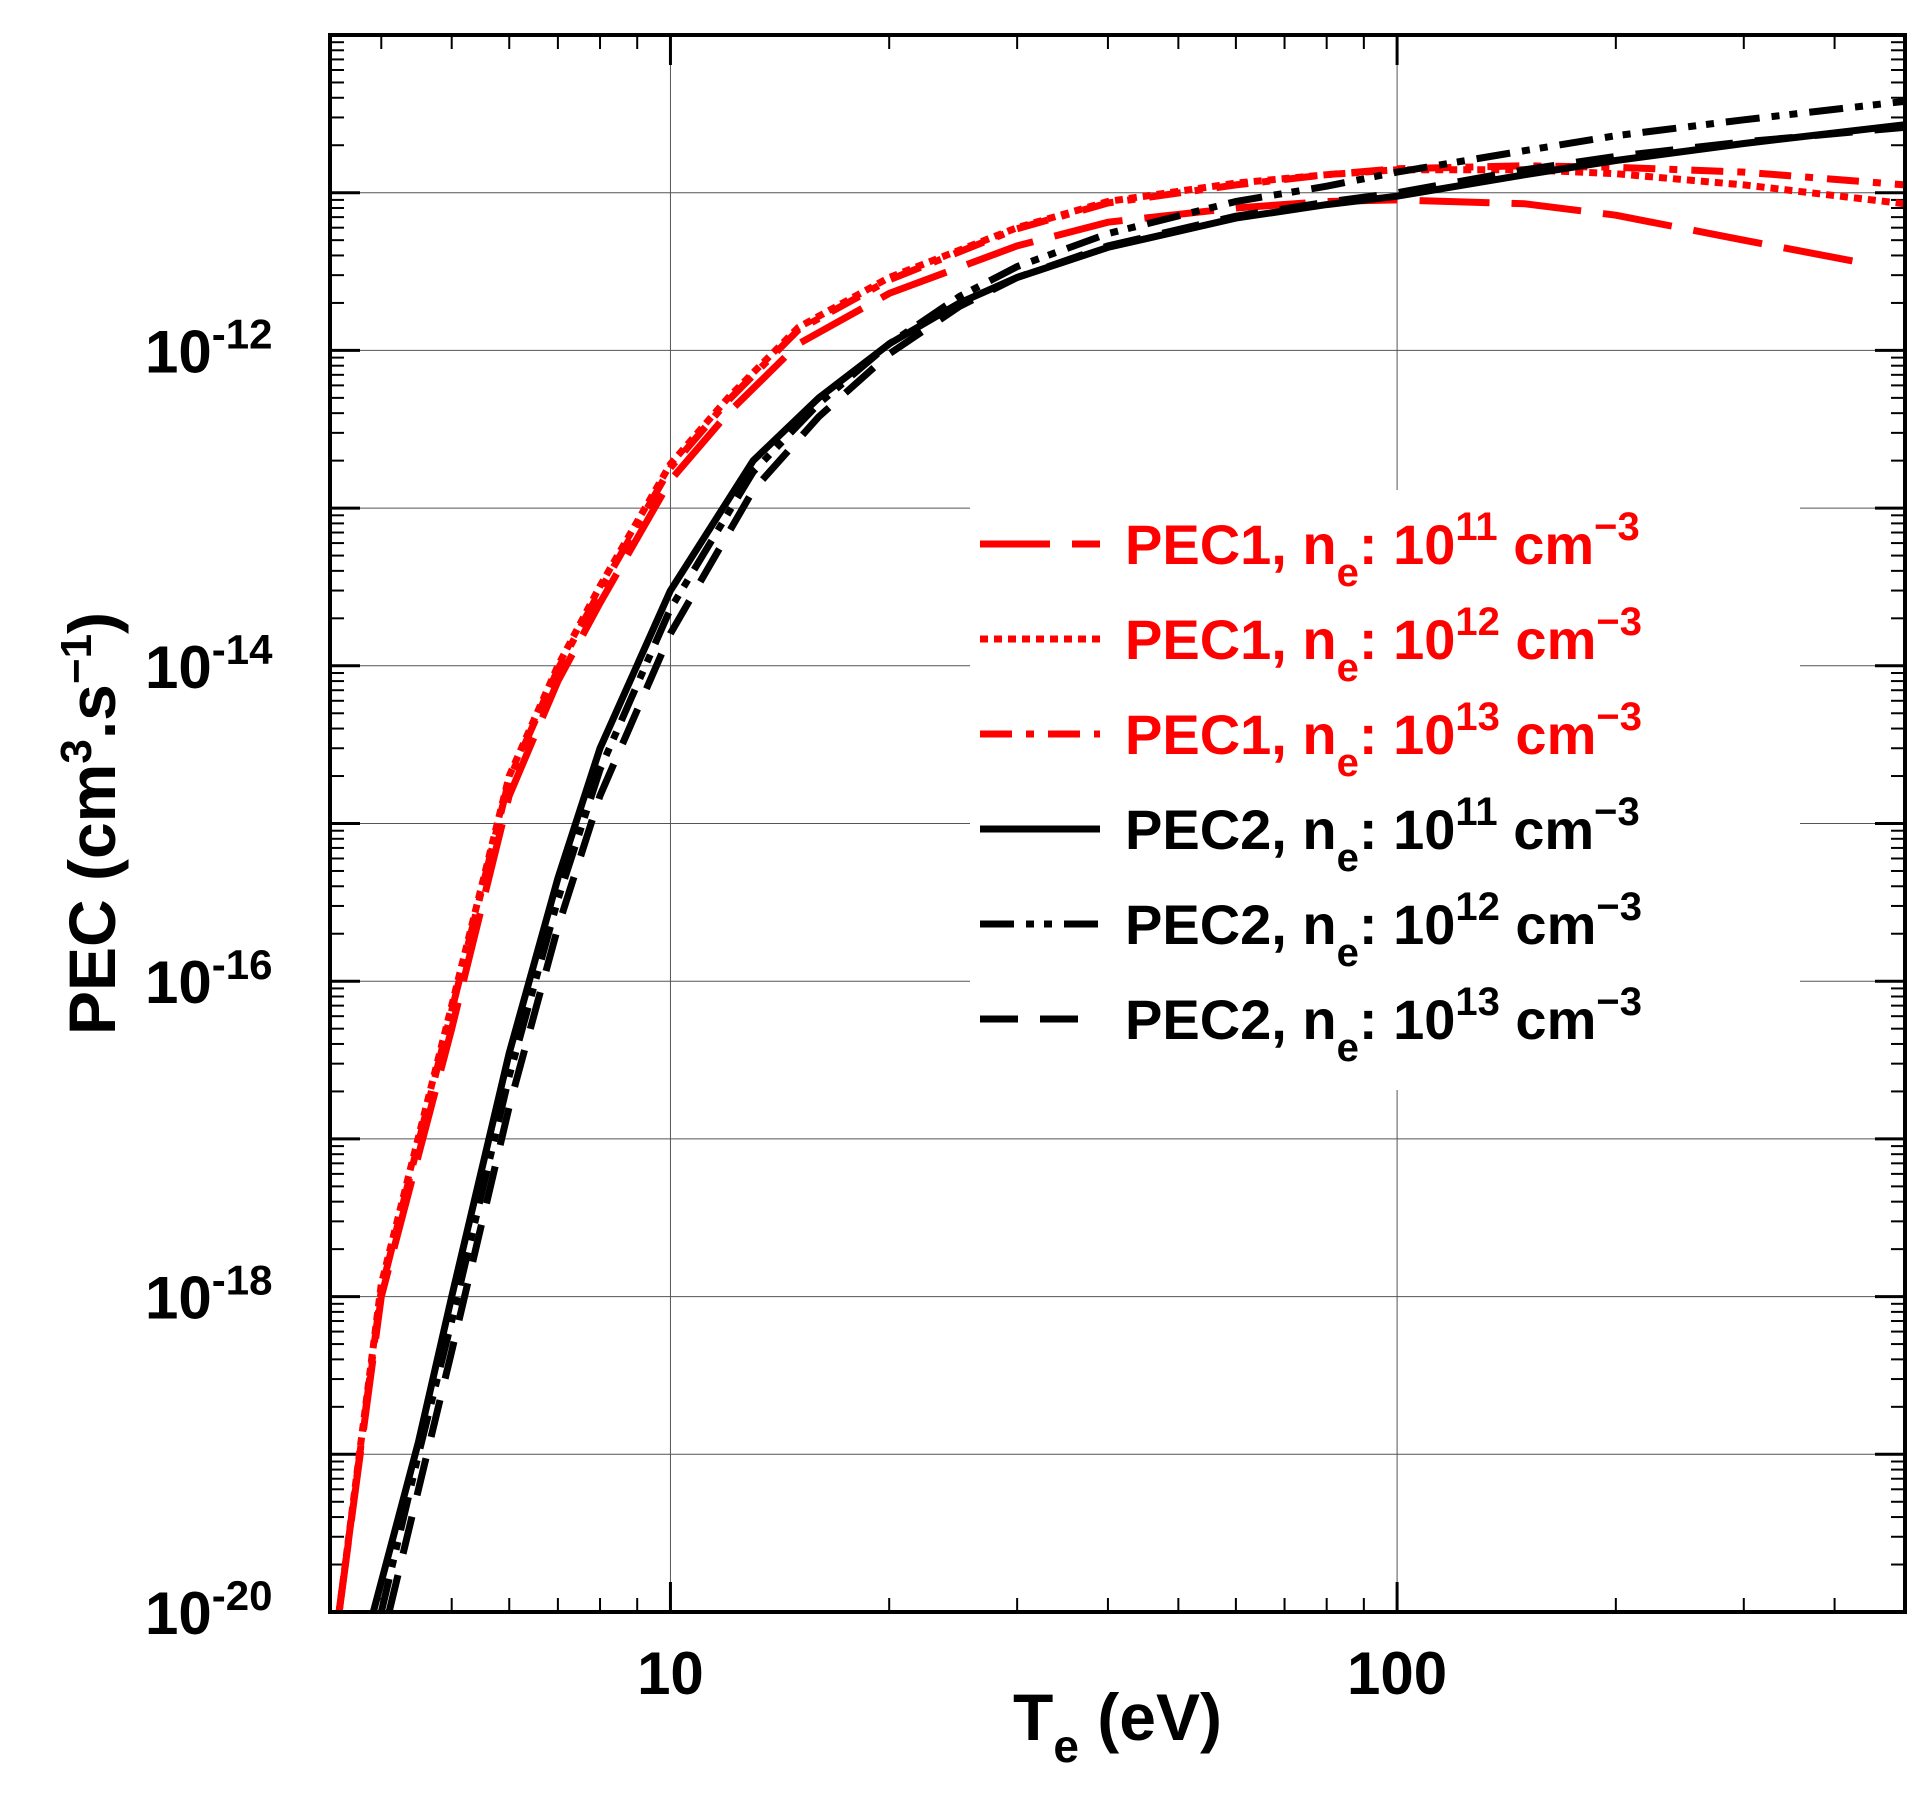 This screenshot has height=1798, width=1928. What do you see at coordinates (242, 1595) in the screenshot?
I see `y-tick-label-exponent: -20` at bounding box center [242, 1595].